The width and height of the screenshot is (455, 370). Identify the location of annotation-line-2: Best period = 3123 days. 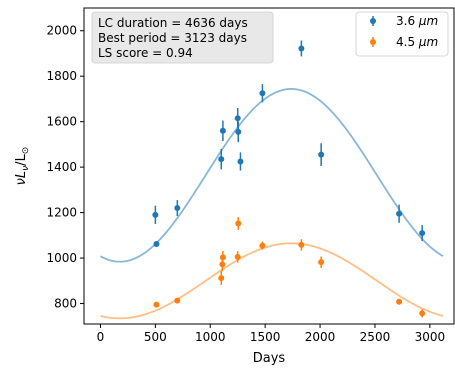
(172, 38).